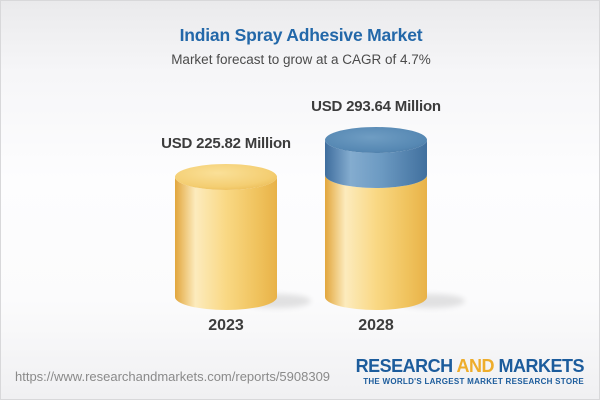  Describe the element at coordinates (301, 35) in the screenshot. I see `chart-title: Indian Spray Adhesive Market` at that location.